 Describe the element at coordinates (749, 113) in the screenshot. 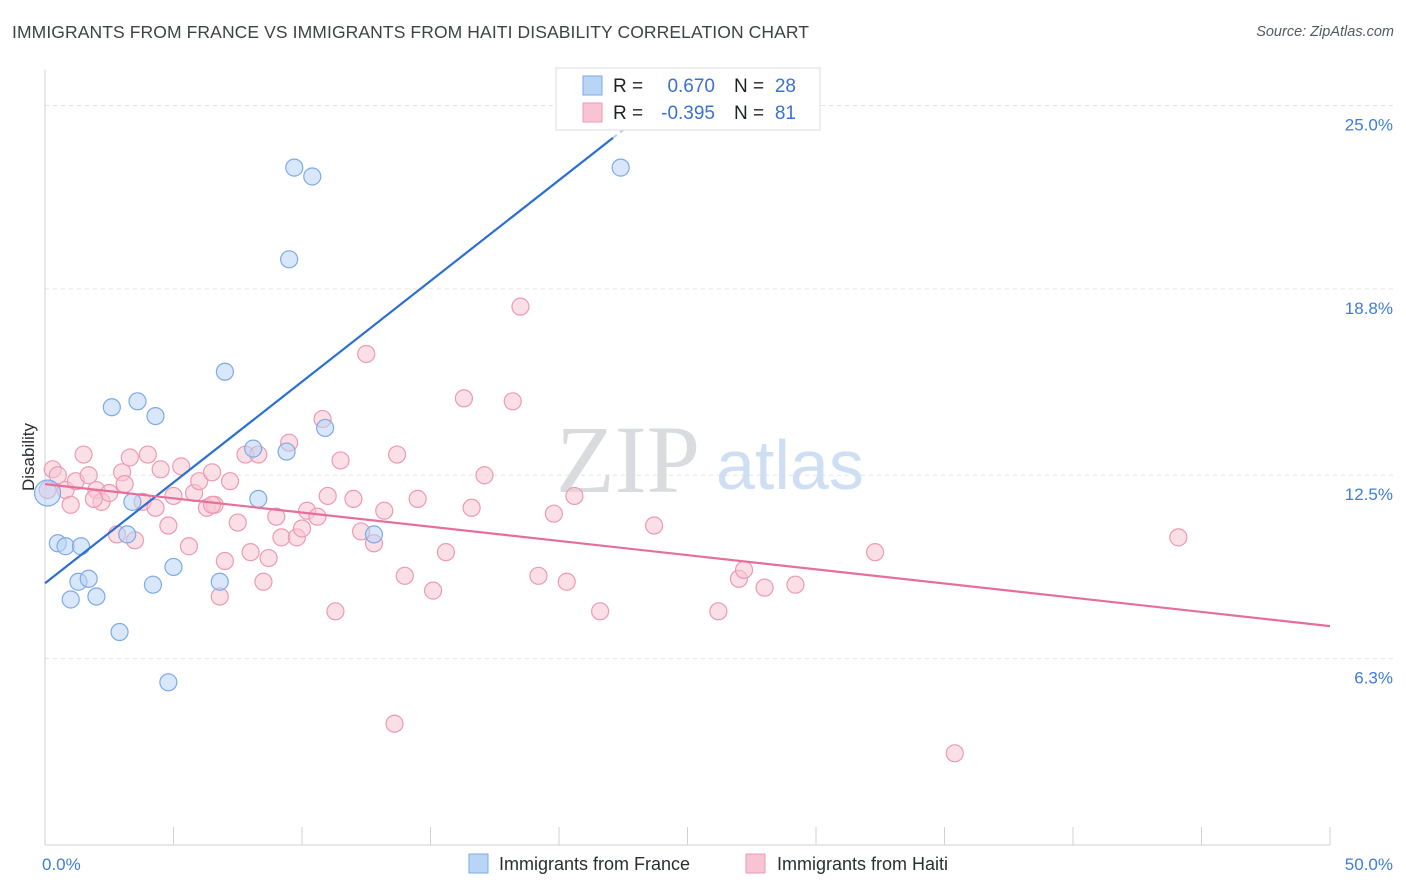

I see `haiti-n-label: N =` at that location.